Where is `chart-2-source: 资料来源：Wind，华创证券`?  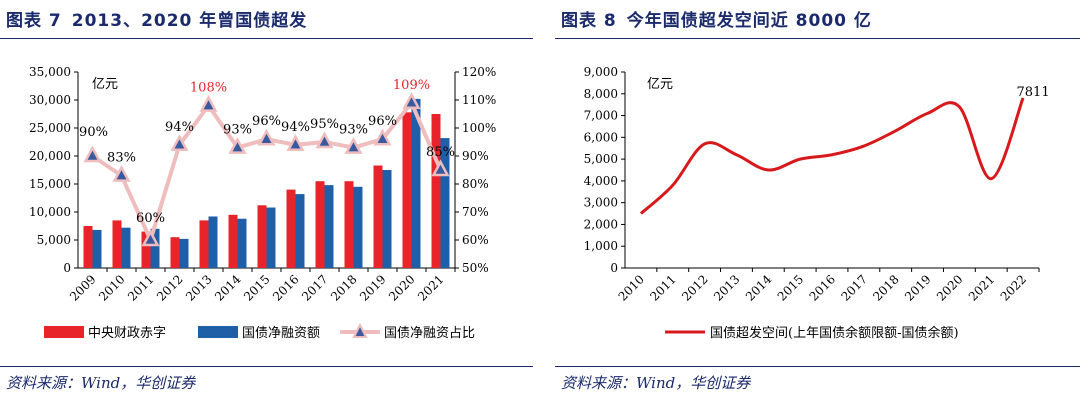
chart-2-source: 资料来源：Wind，华创证券 is located at coordinates (656, 383).